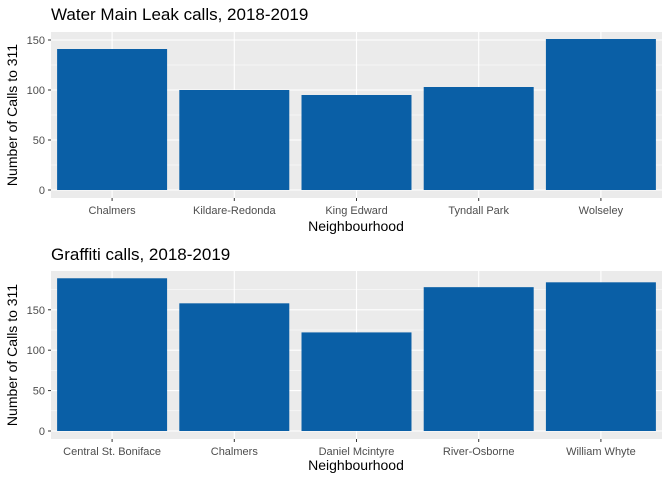  Describe the element at coordinates (140, 254) in the screenshot. I see `chart-title: Graffiti calls, 2018-2019` at that location.